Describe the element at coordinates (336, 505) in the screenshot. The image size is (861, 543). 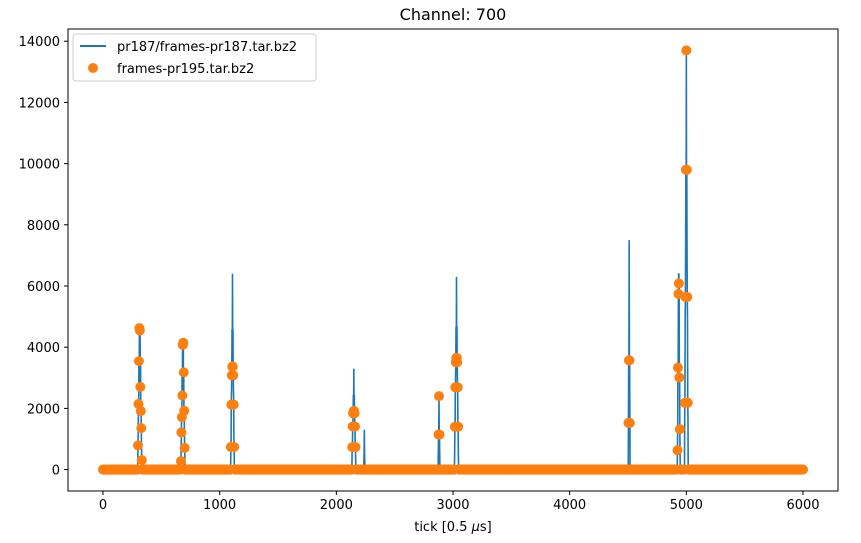
I see `x-tick-label: 2000` at that location.